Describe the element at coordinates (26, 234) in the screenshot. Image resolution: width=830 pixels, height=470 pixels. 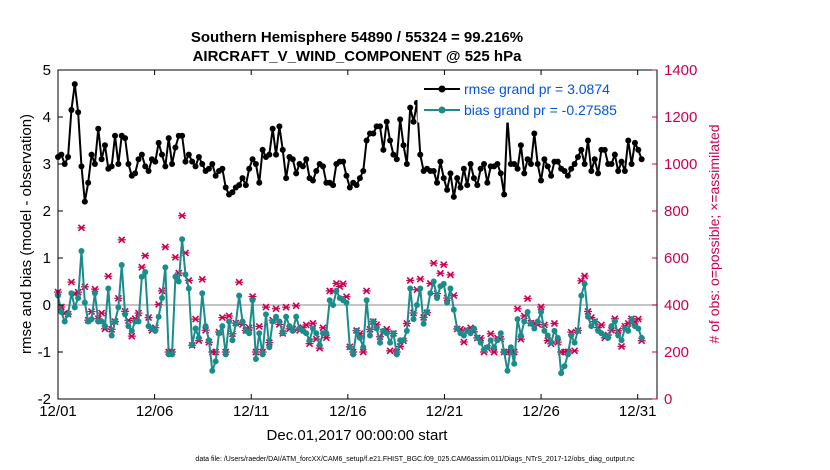
I see `y-axis-label: rmse and bias (model - observation)` at that location.